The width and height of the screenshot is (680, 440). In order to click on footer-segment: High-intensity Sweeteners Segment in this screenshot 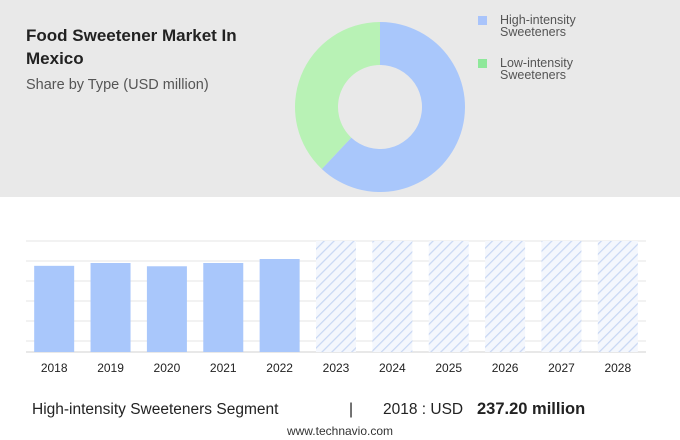, I will do `click(155, 409)`.